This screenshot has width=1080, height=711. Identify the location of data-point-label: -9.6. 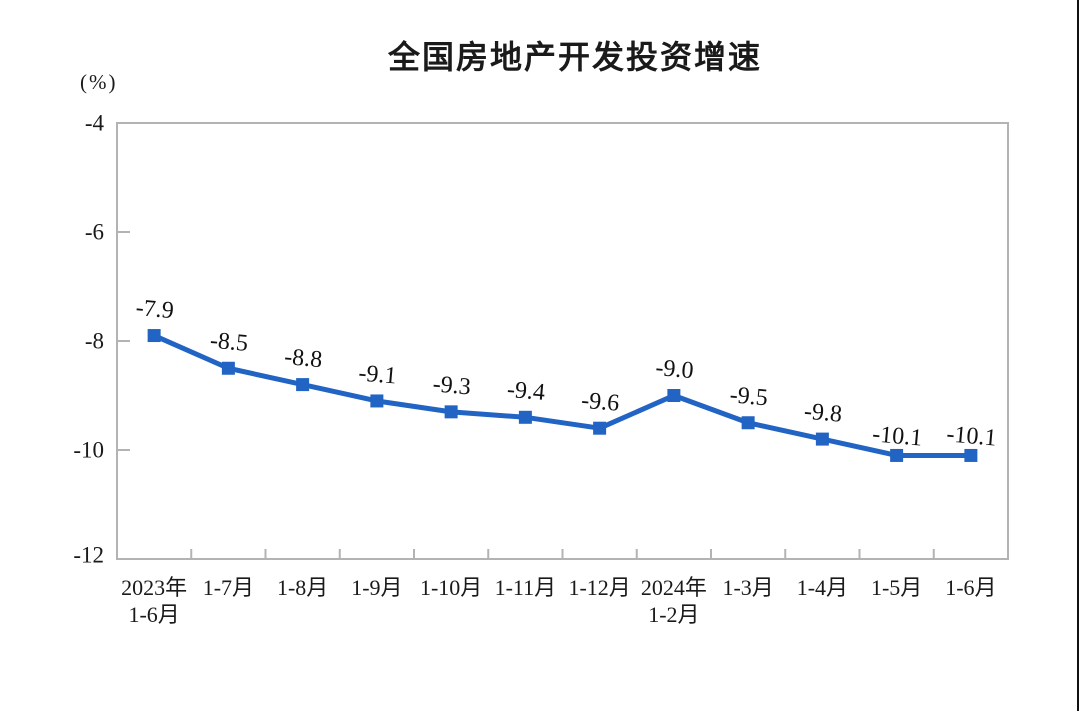
(600, 402).